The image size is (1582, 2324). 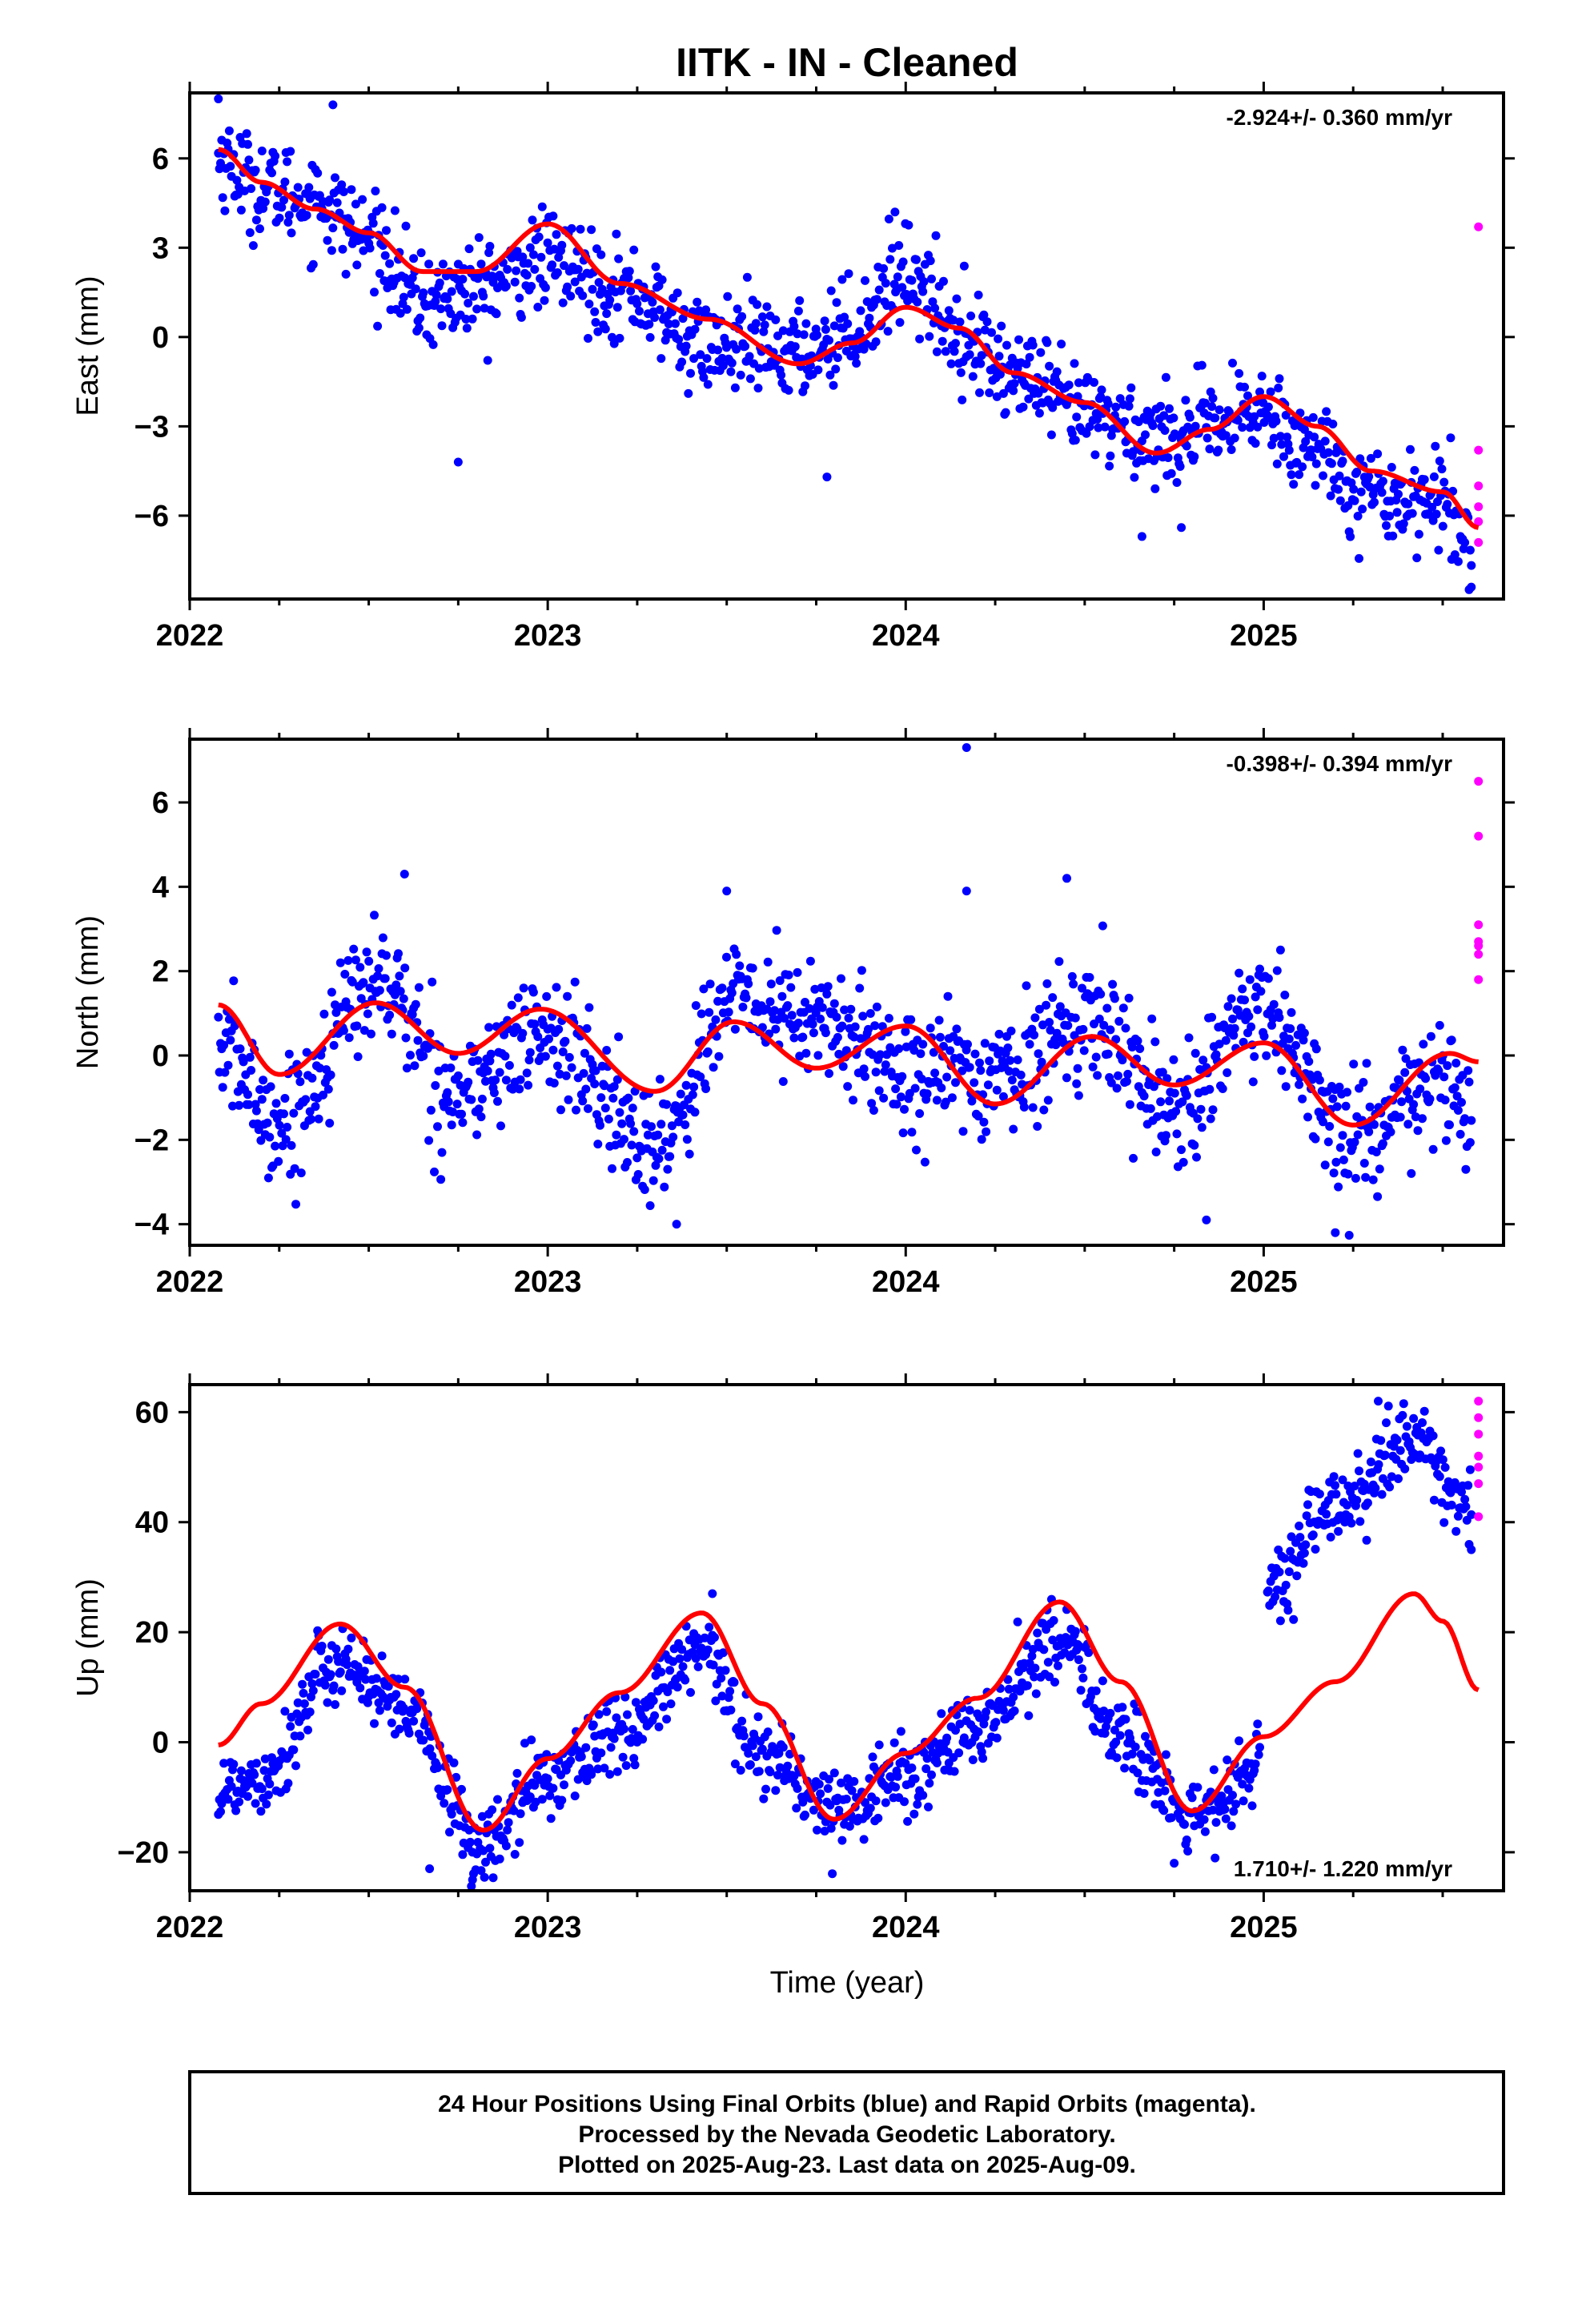 I want to click on y-tick-label: 6, so click(x=161, y=803).